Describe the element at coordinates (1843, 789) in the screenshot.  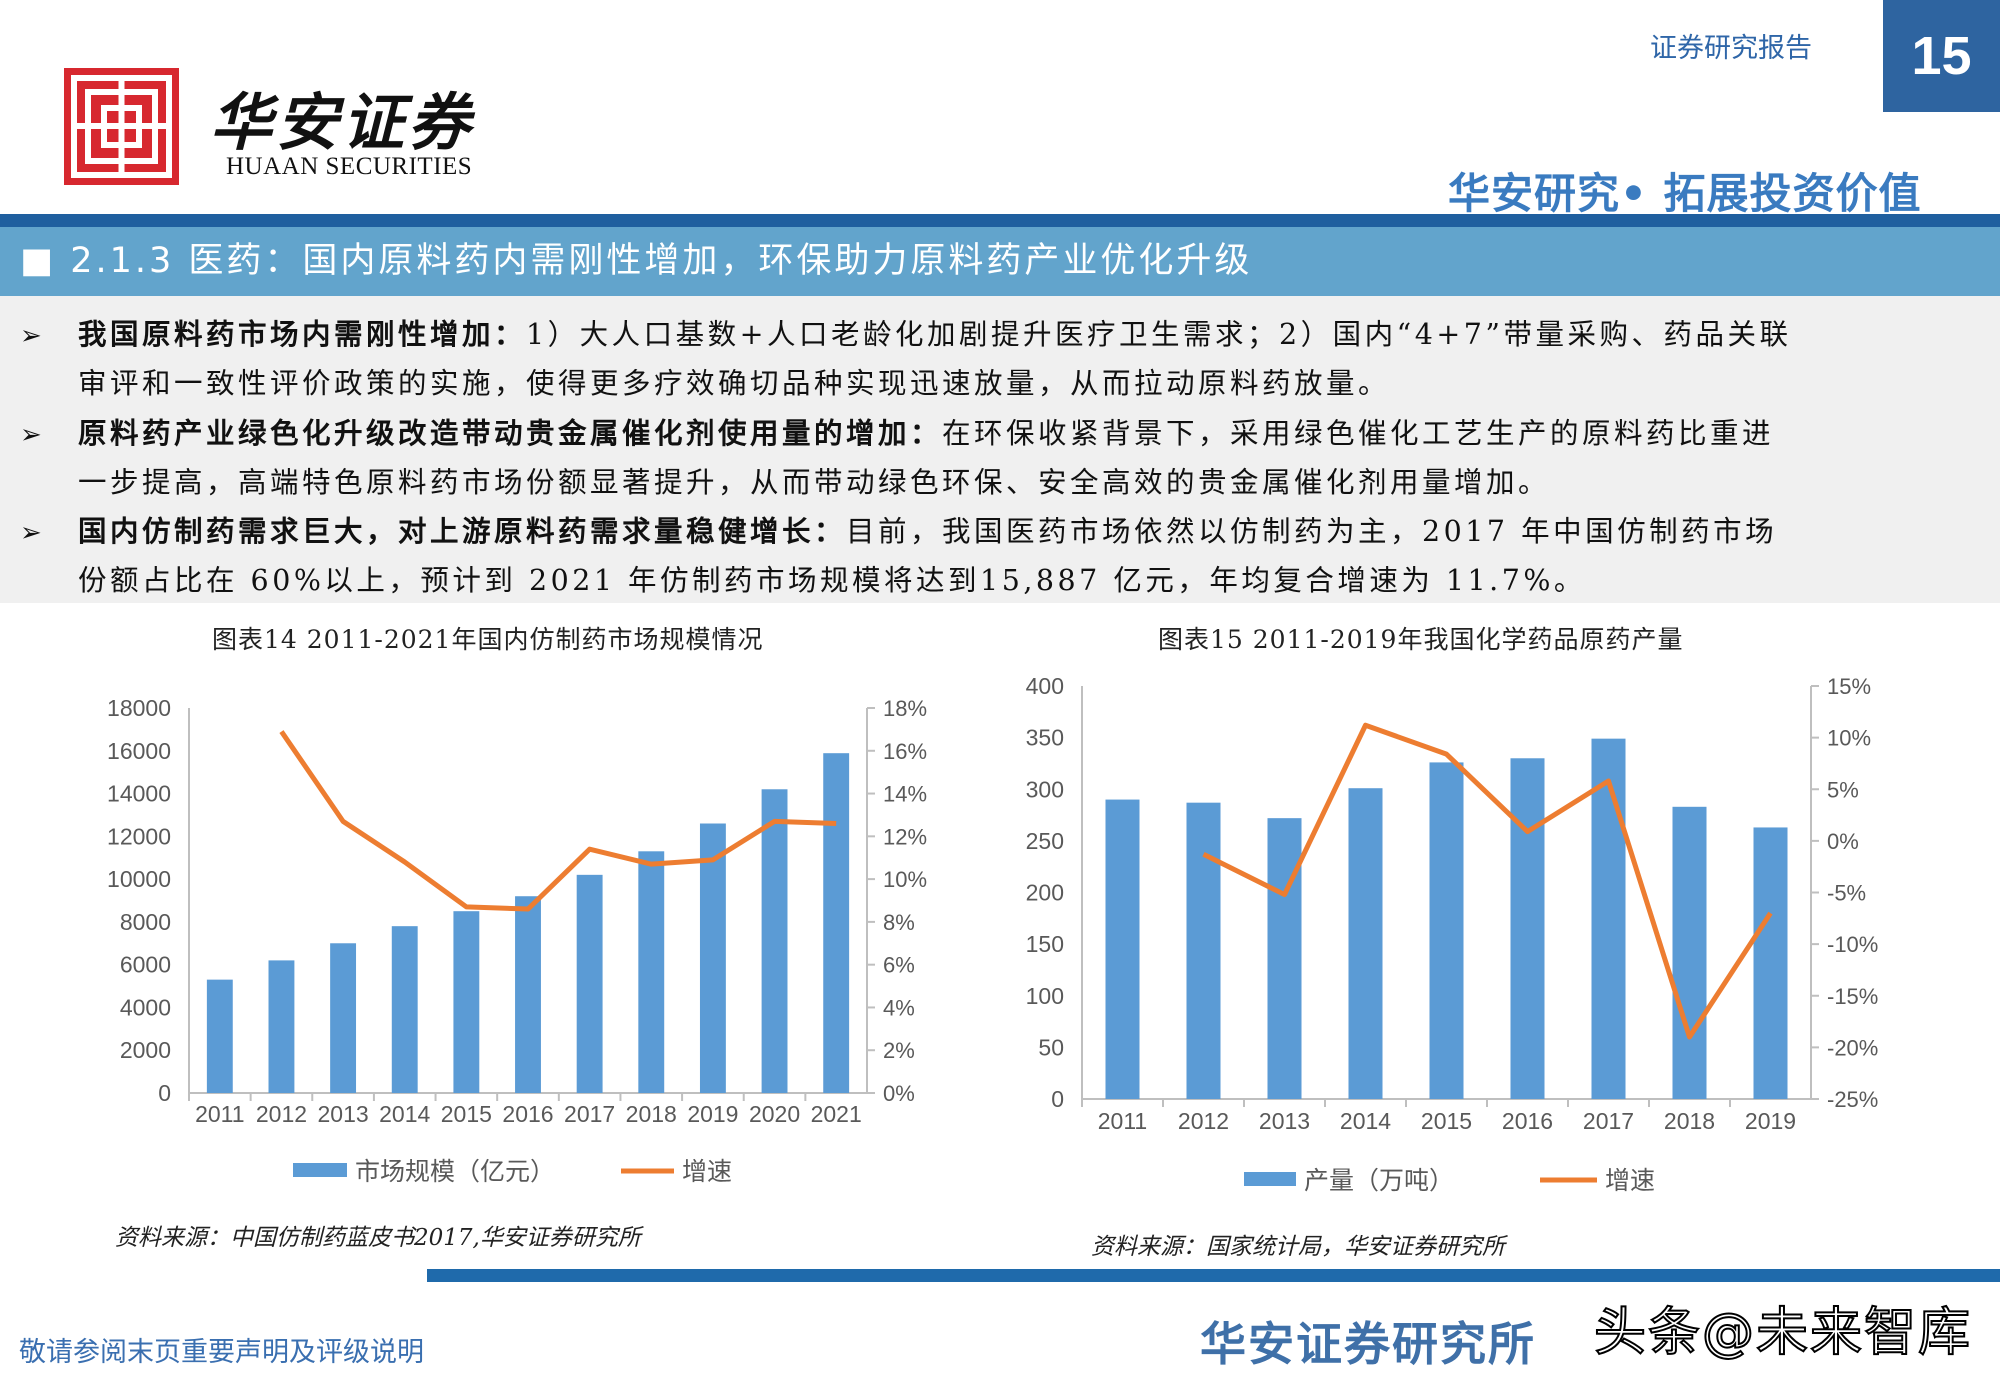
I see `y2-tick-label: 5%` at that location.